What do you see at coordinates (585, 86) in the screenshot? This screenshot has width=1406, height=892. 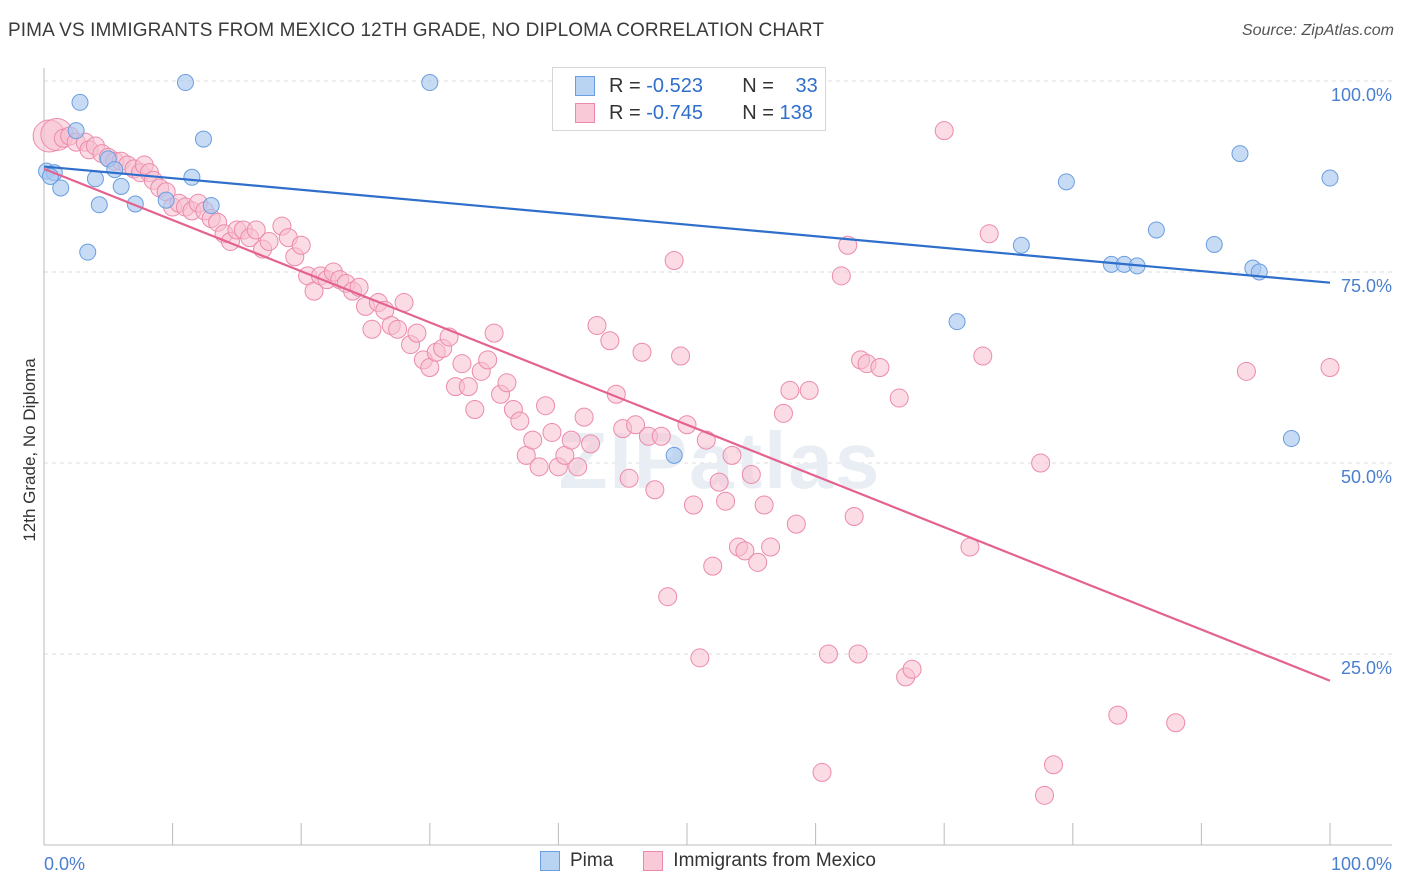 I see `legend-swatch-pima` at bounding box center [585, 86].